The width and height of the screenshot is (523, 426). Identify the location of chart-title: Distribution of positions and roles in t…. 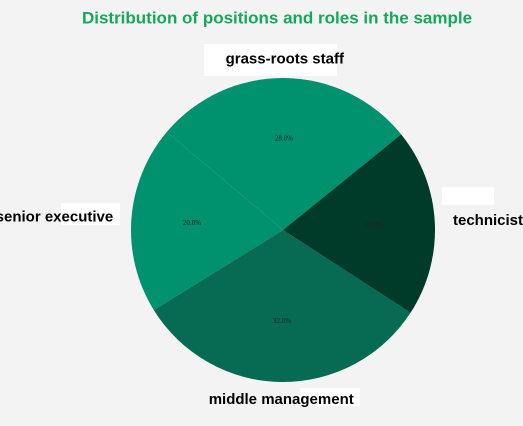
(277, 17).